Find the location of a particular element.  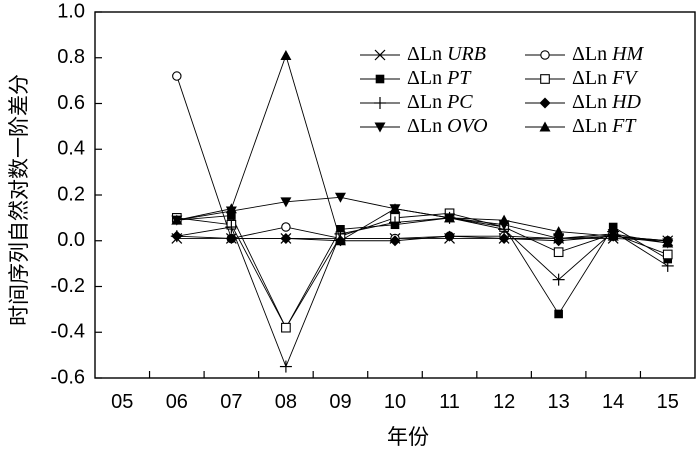

legend-item-hd: ΔLn HD is located at coordinates (583, 102).